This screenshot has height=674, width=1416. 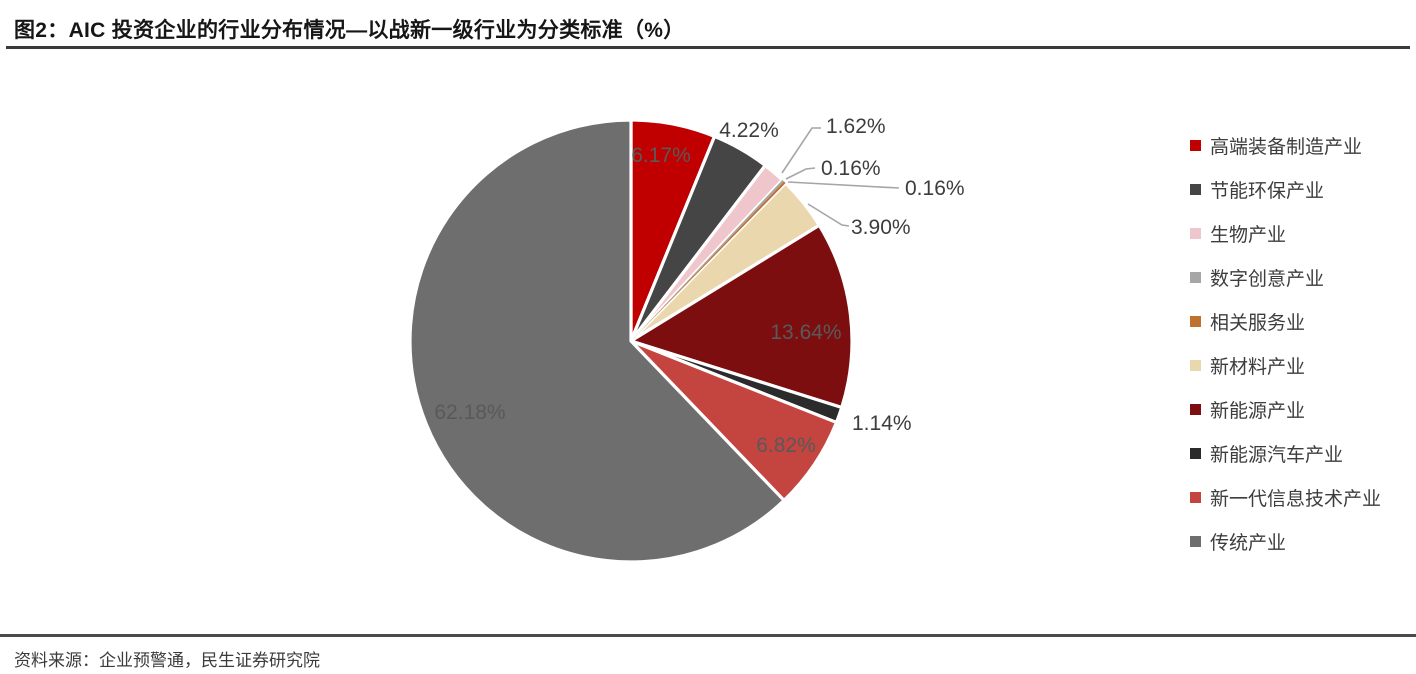 I want to click on data-label: 13.64%, so click(x=805, y=332).